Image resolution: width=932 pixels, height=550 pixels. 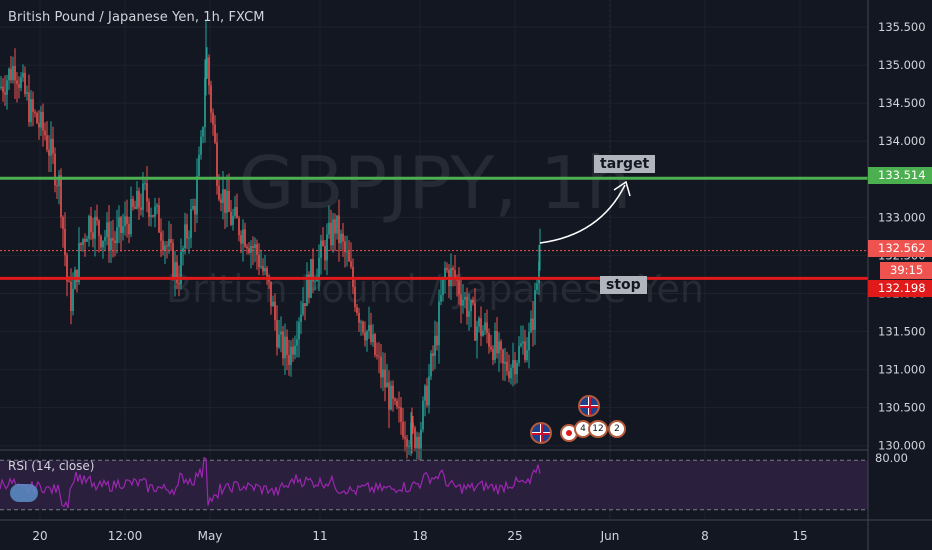 I want to click on stop-label: stop, so click(x=623, y=285).